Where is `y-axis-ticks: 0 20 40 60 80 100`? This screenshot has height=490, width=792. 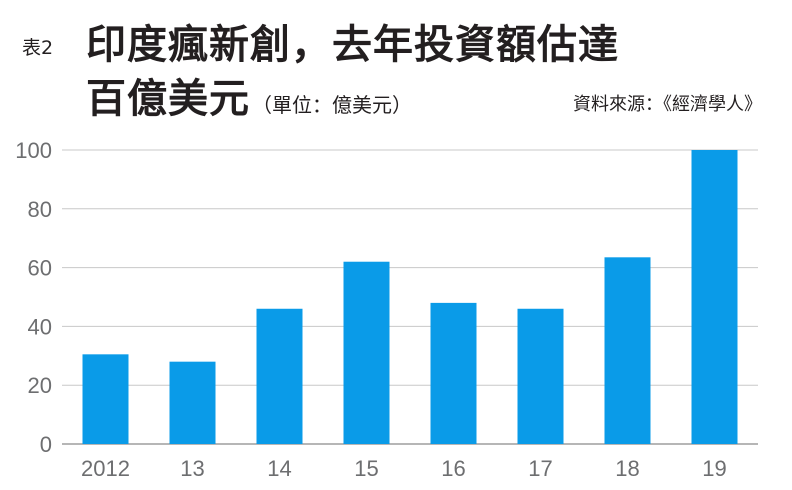
y-axis-ticks: 0 20 40 60 80 100 is located at coordinates (33, 297).